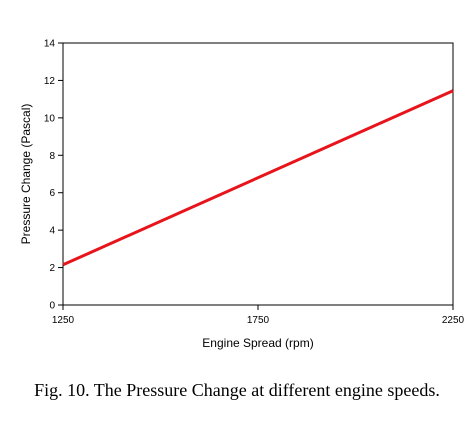 This screenshot has width=474, height=439. What do you see at coordinates (257, 343) in the screenshot?
I see `x-axis-title: Engine Spread (rpm)` at bounding box center [257, 343].